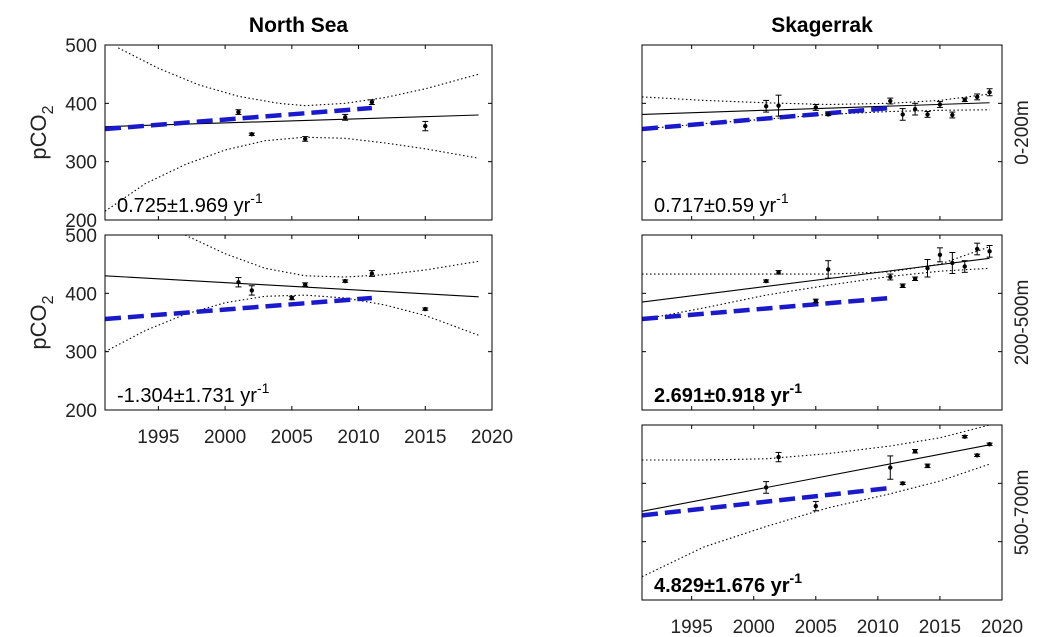 This screenshot has width=1042, height=637. I want to click on y-axis-label-subscript: 2, so click(48, 109).